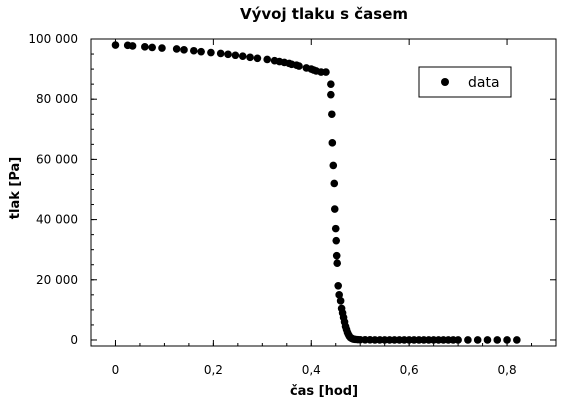  I want to click on y-tick-label: 20 000, so click(57, 280).